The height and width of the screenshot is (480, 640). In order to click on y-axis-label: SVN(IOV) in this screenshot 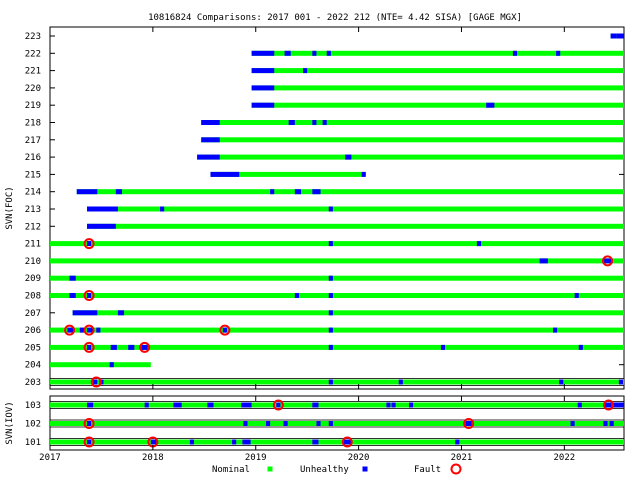, I will do `click(10, 422)`.